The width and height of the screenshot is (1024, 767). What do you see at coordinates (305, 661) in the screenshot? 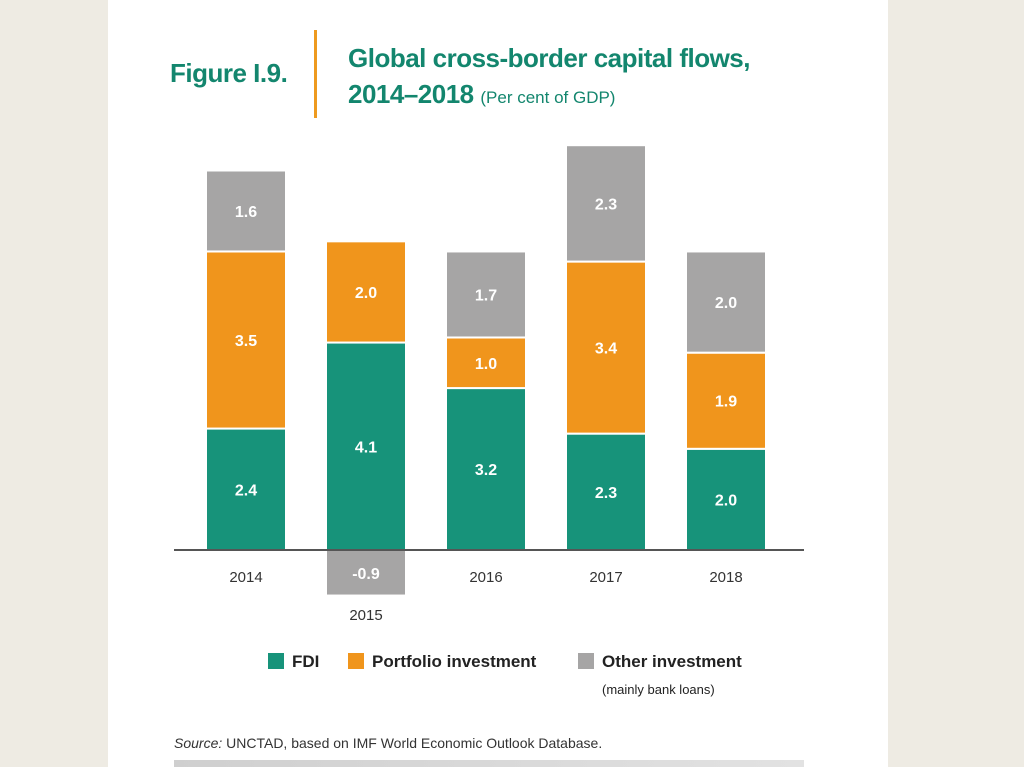
I see `legend-label-fdi: FDI` at bounding box center [305, 661].